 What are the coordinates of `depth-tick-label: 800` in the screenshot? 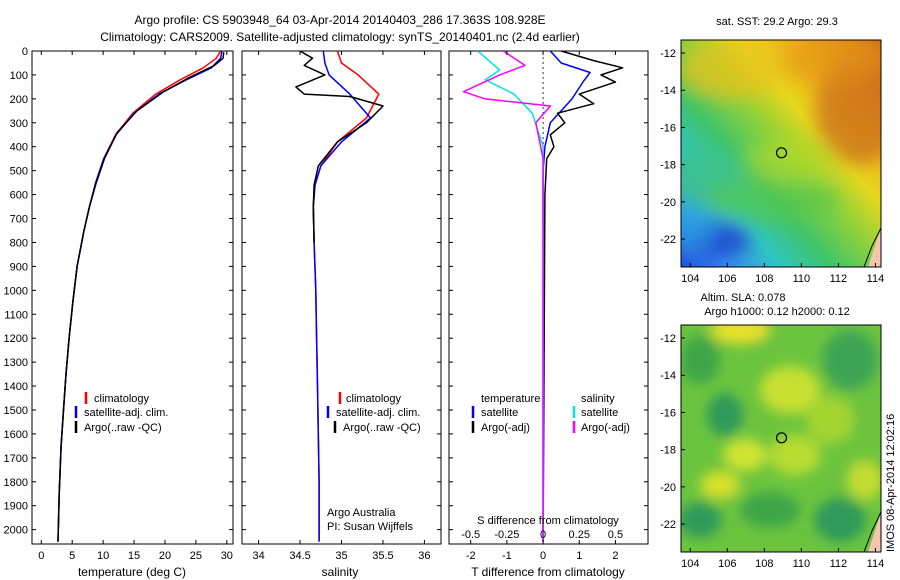 It's located at (19, 243).